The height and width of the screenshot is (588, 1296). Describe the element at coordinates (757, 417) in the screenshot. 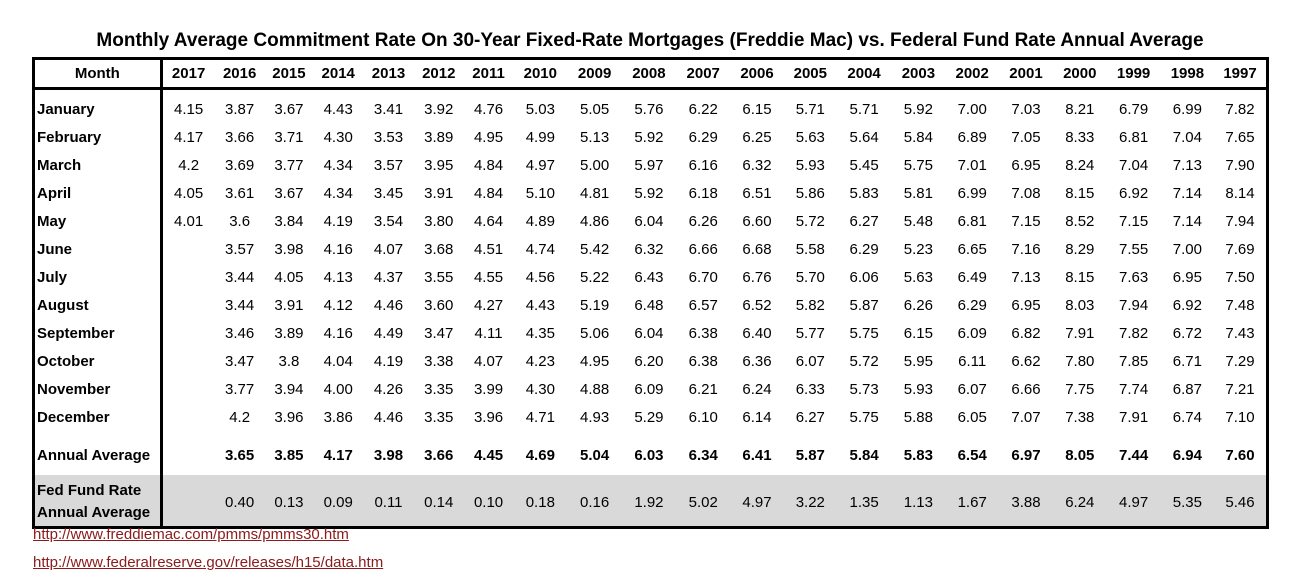

I see `rate-cell: 6.14` at that location.